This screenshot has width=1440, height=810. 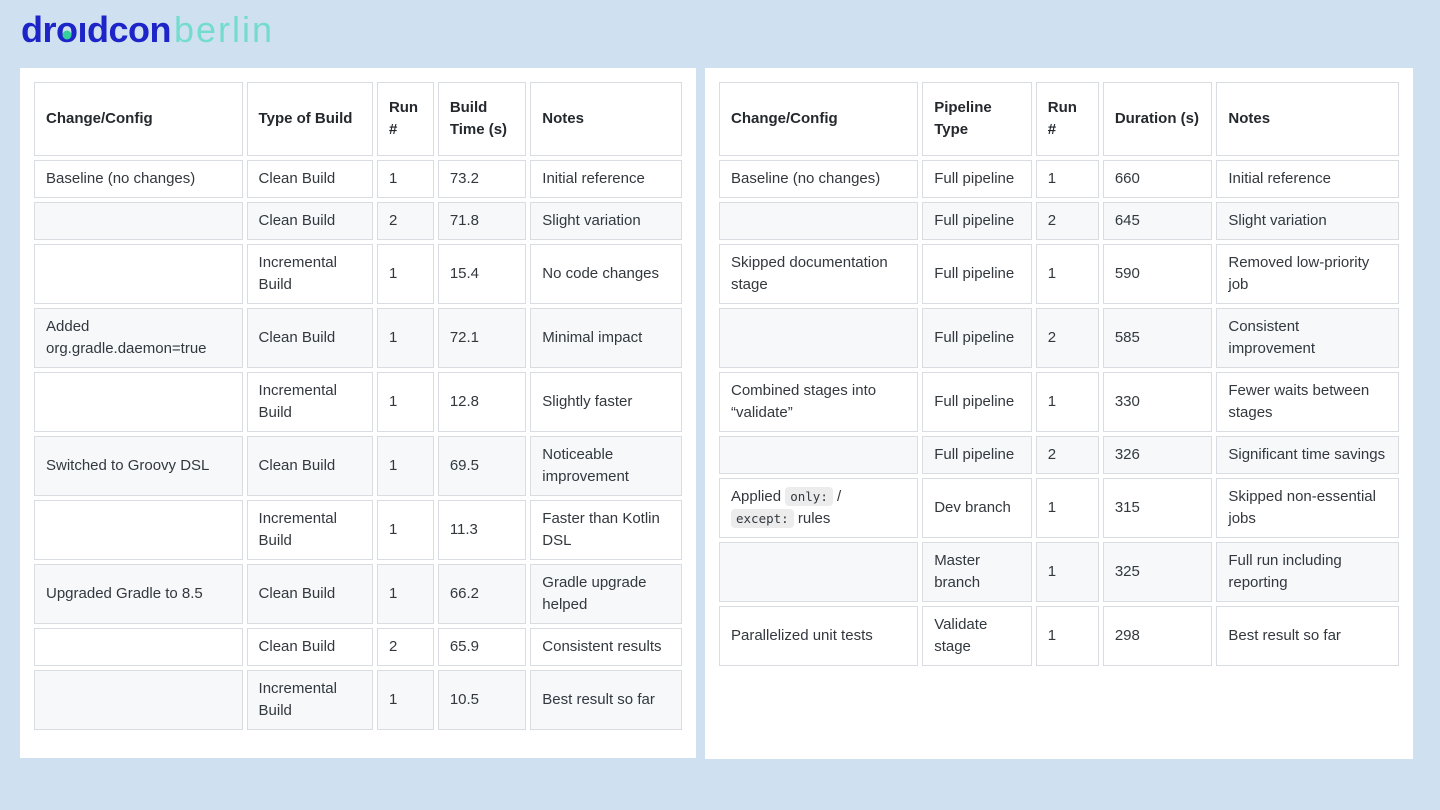 What do you see at coordinates (977, 119) in the screenshot?
I see `column-header: Pipeline Type` at bounding box center [977, 119].